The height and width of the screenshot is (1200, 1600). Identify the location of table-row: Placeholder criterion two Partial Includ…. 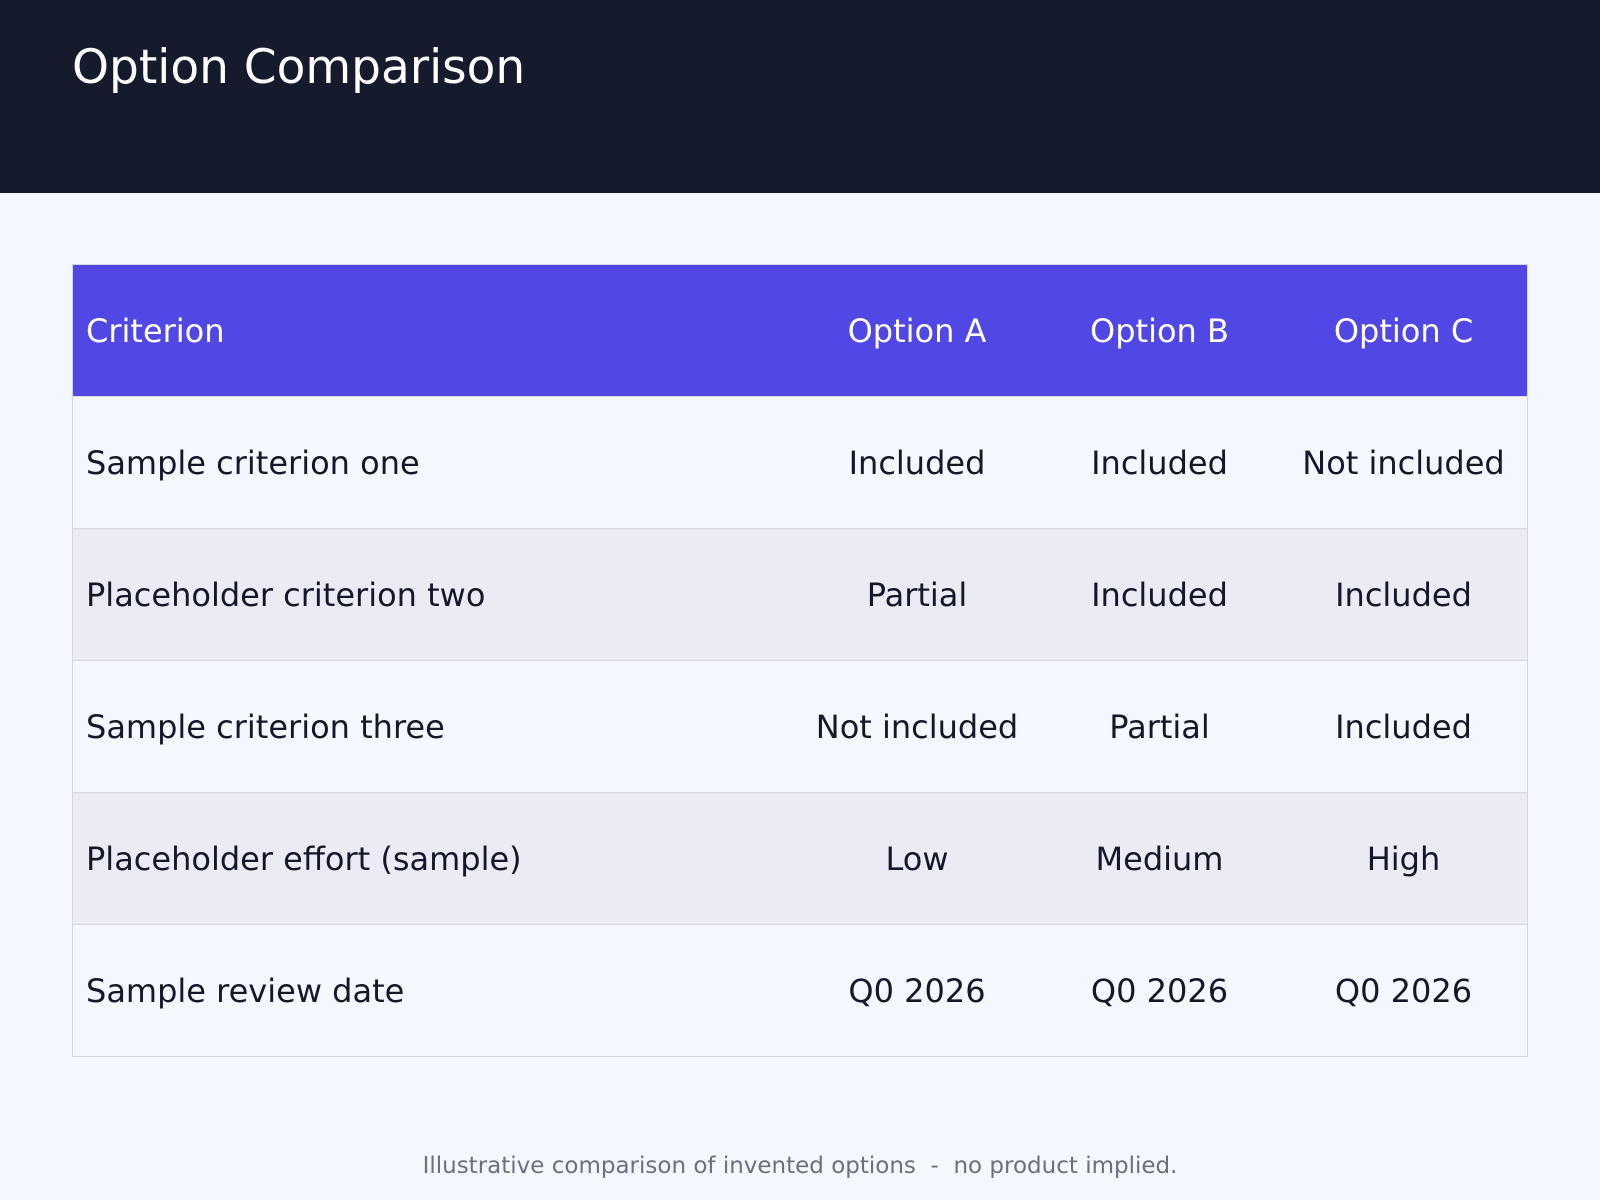
(800, 594).